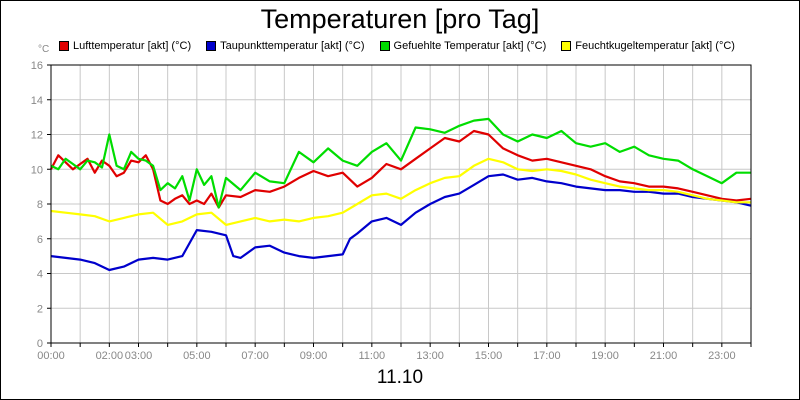 This screenshot has width=800, height=400. Describe the element at coordinates (37, 170) in the screenshot. I see `y-tick-label: 10` at that location.